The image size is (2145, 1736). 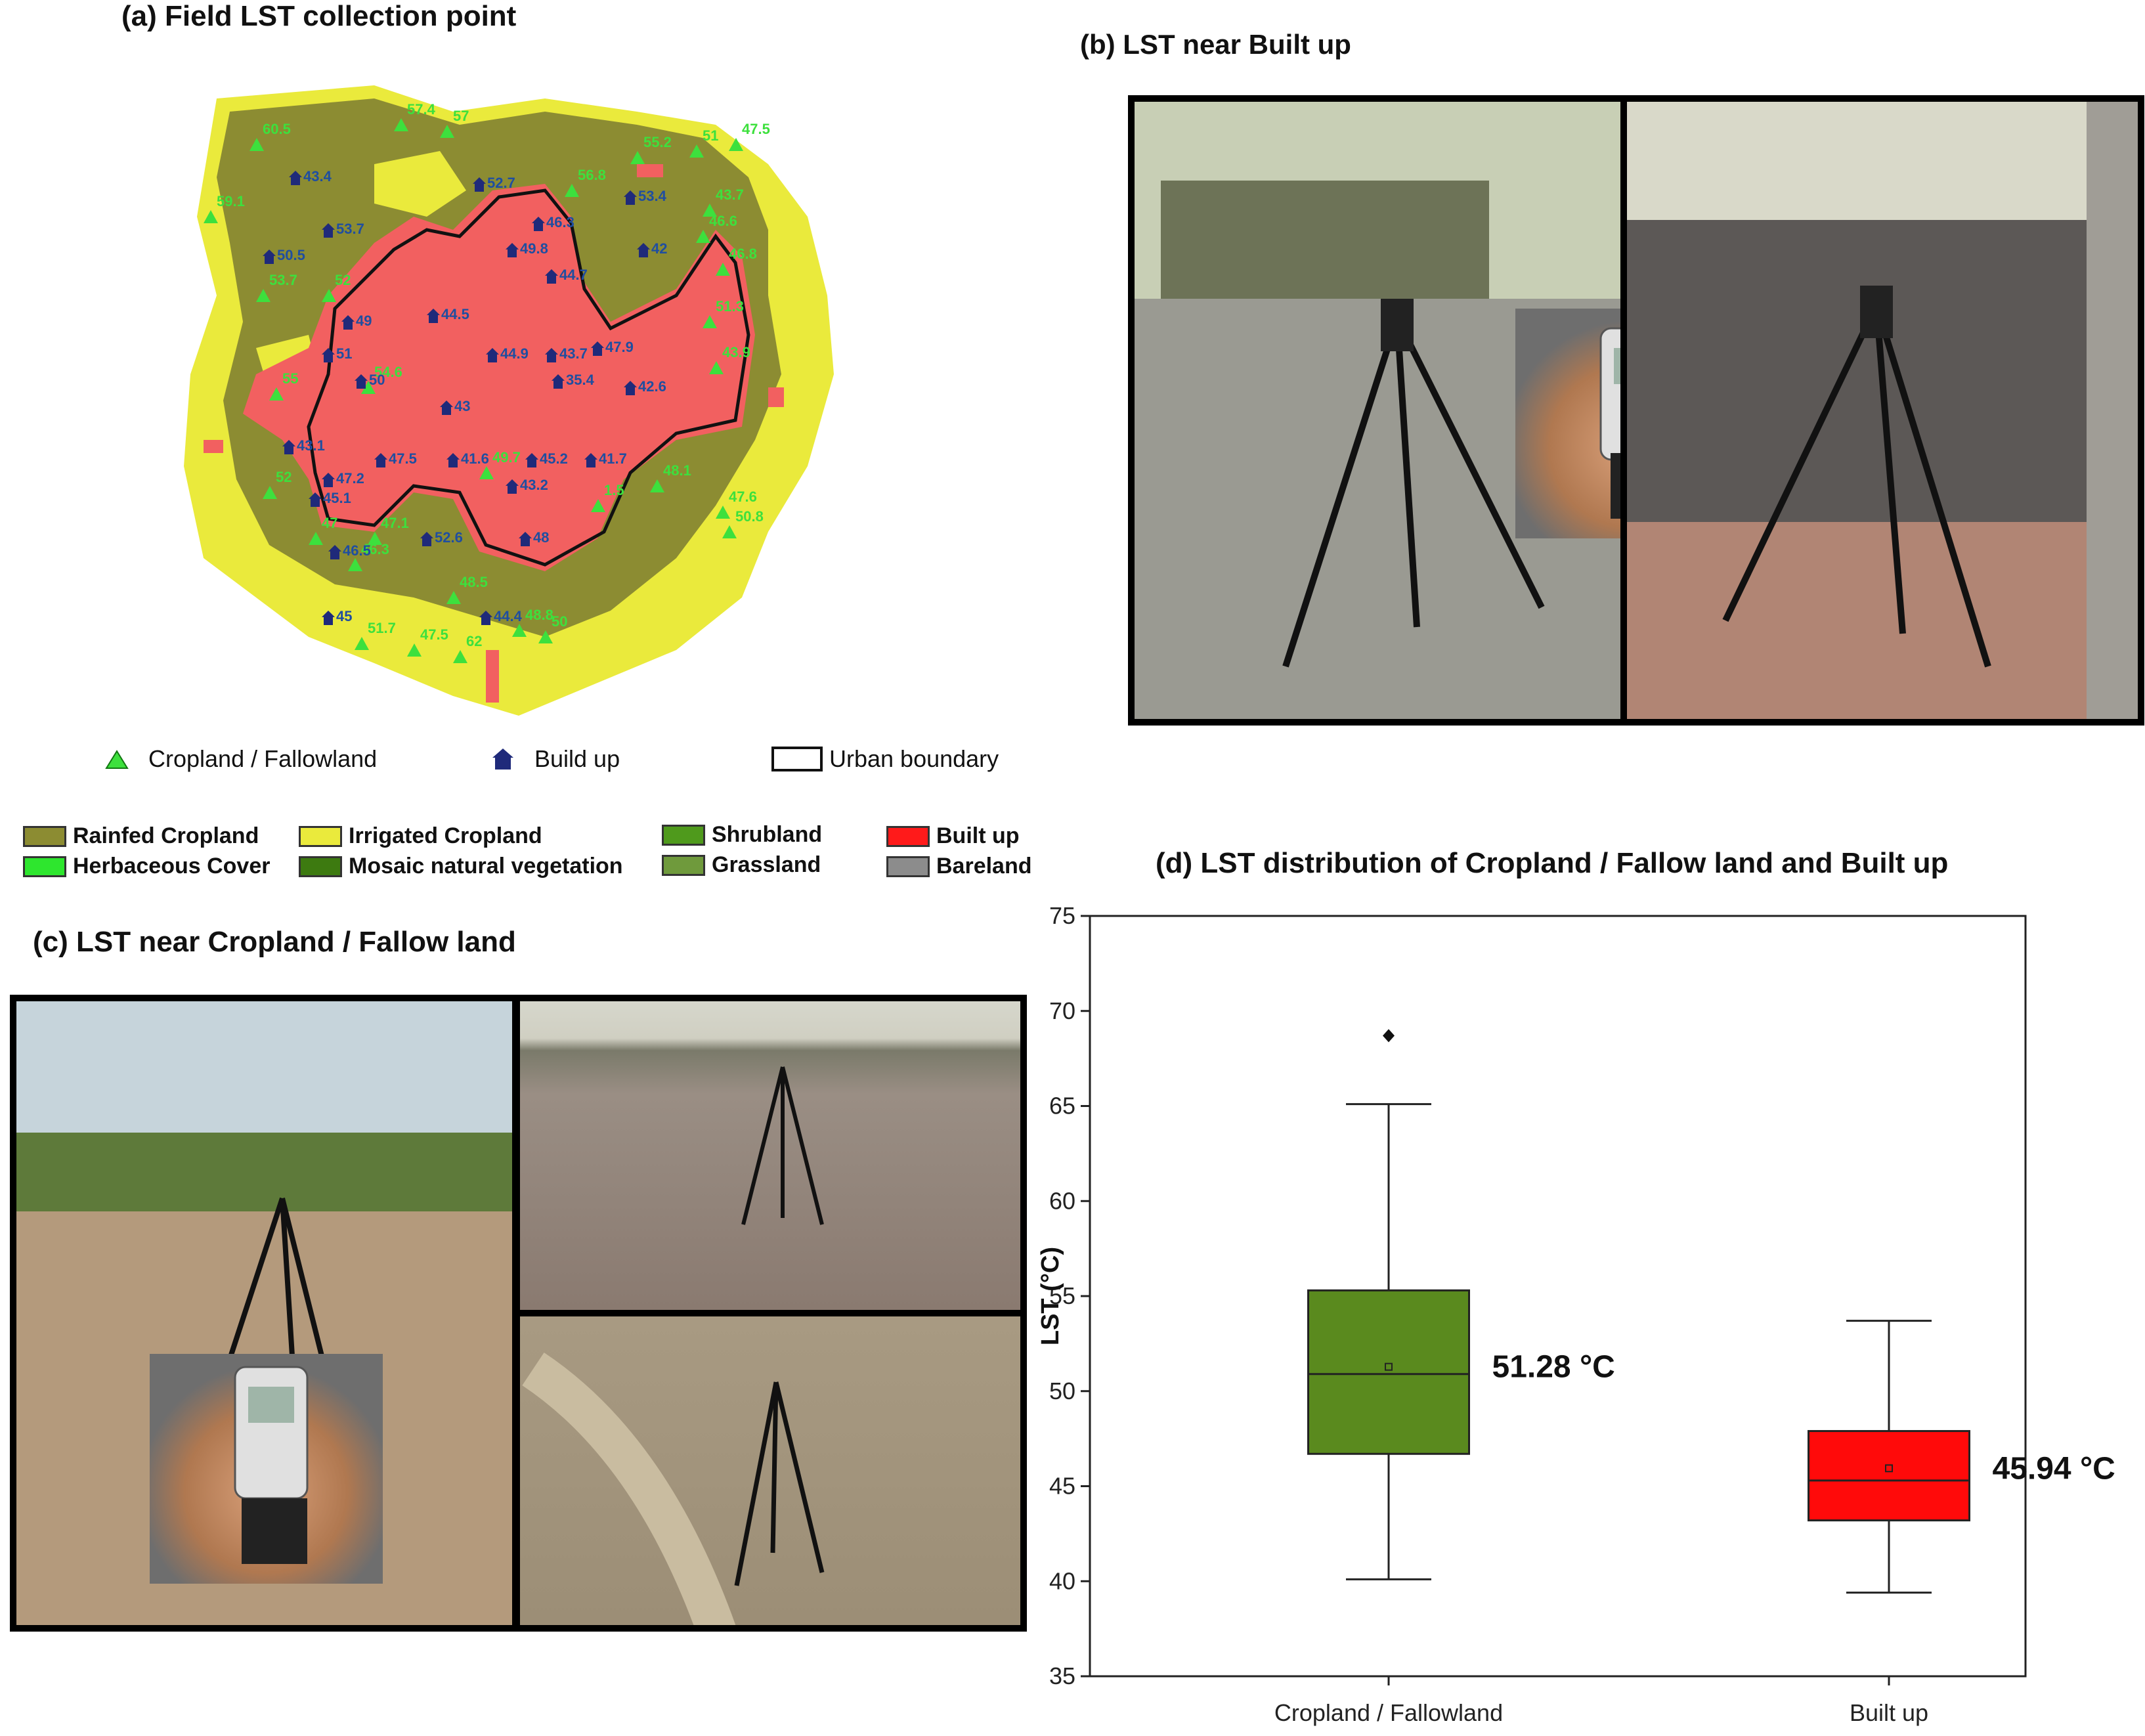 What do you see at coordinates (959, 866) in the screenshot?
I see `lc-legend-bareland: Bareland` at bounding box center [959, 866].